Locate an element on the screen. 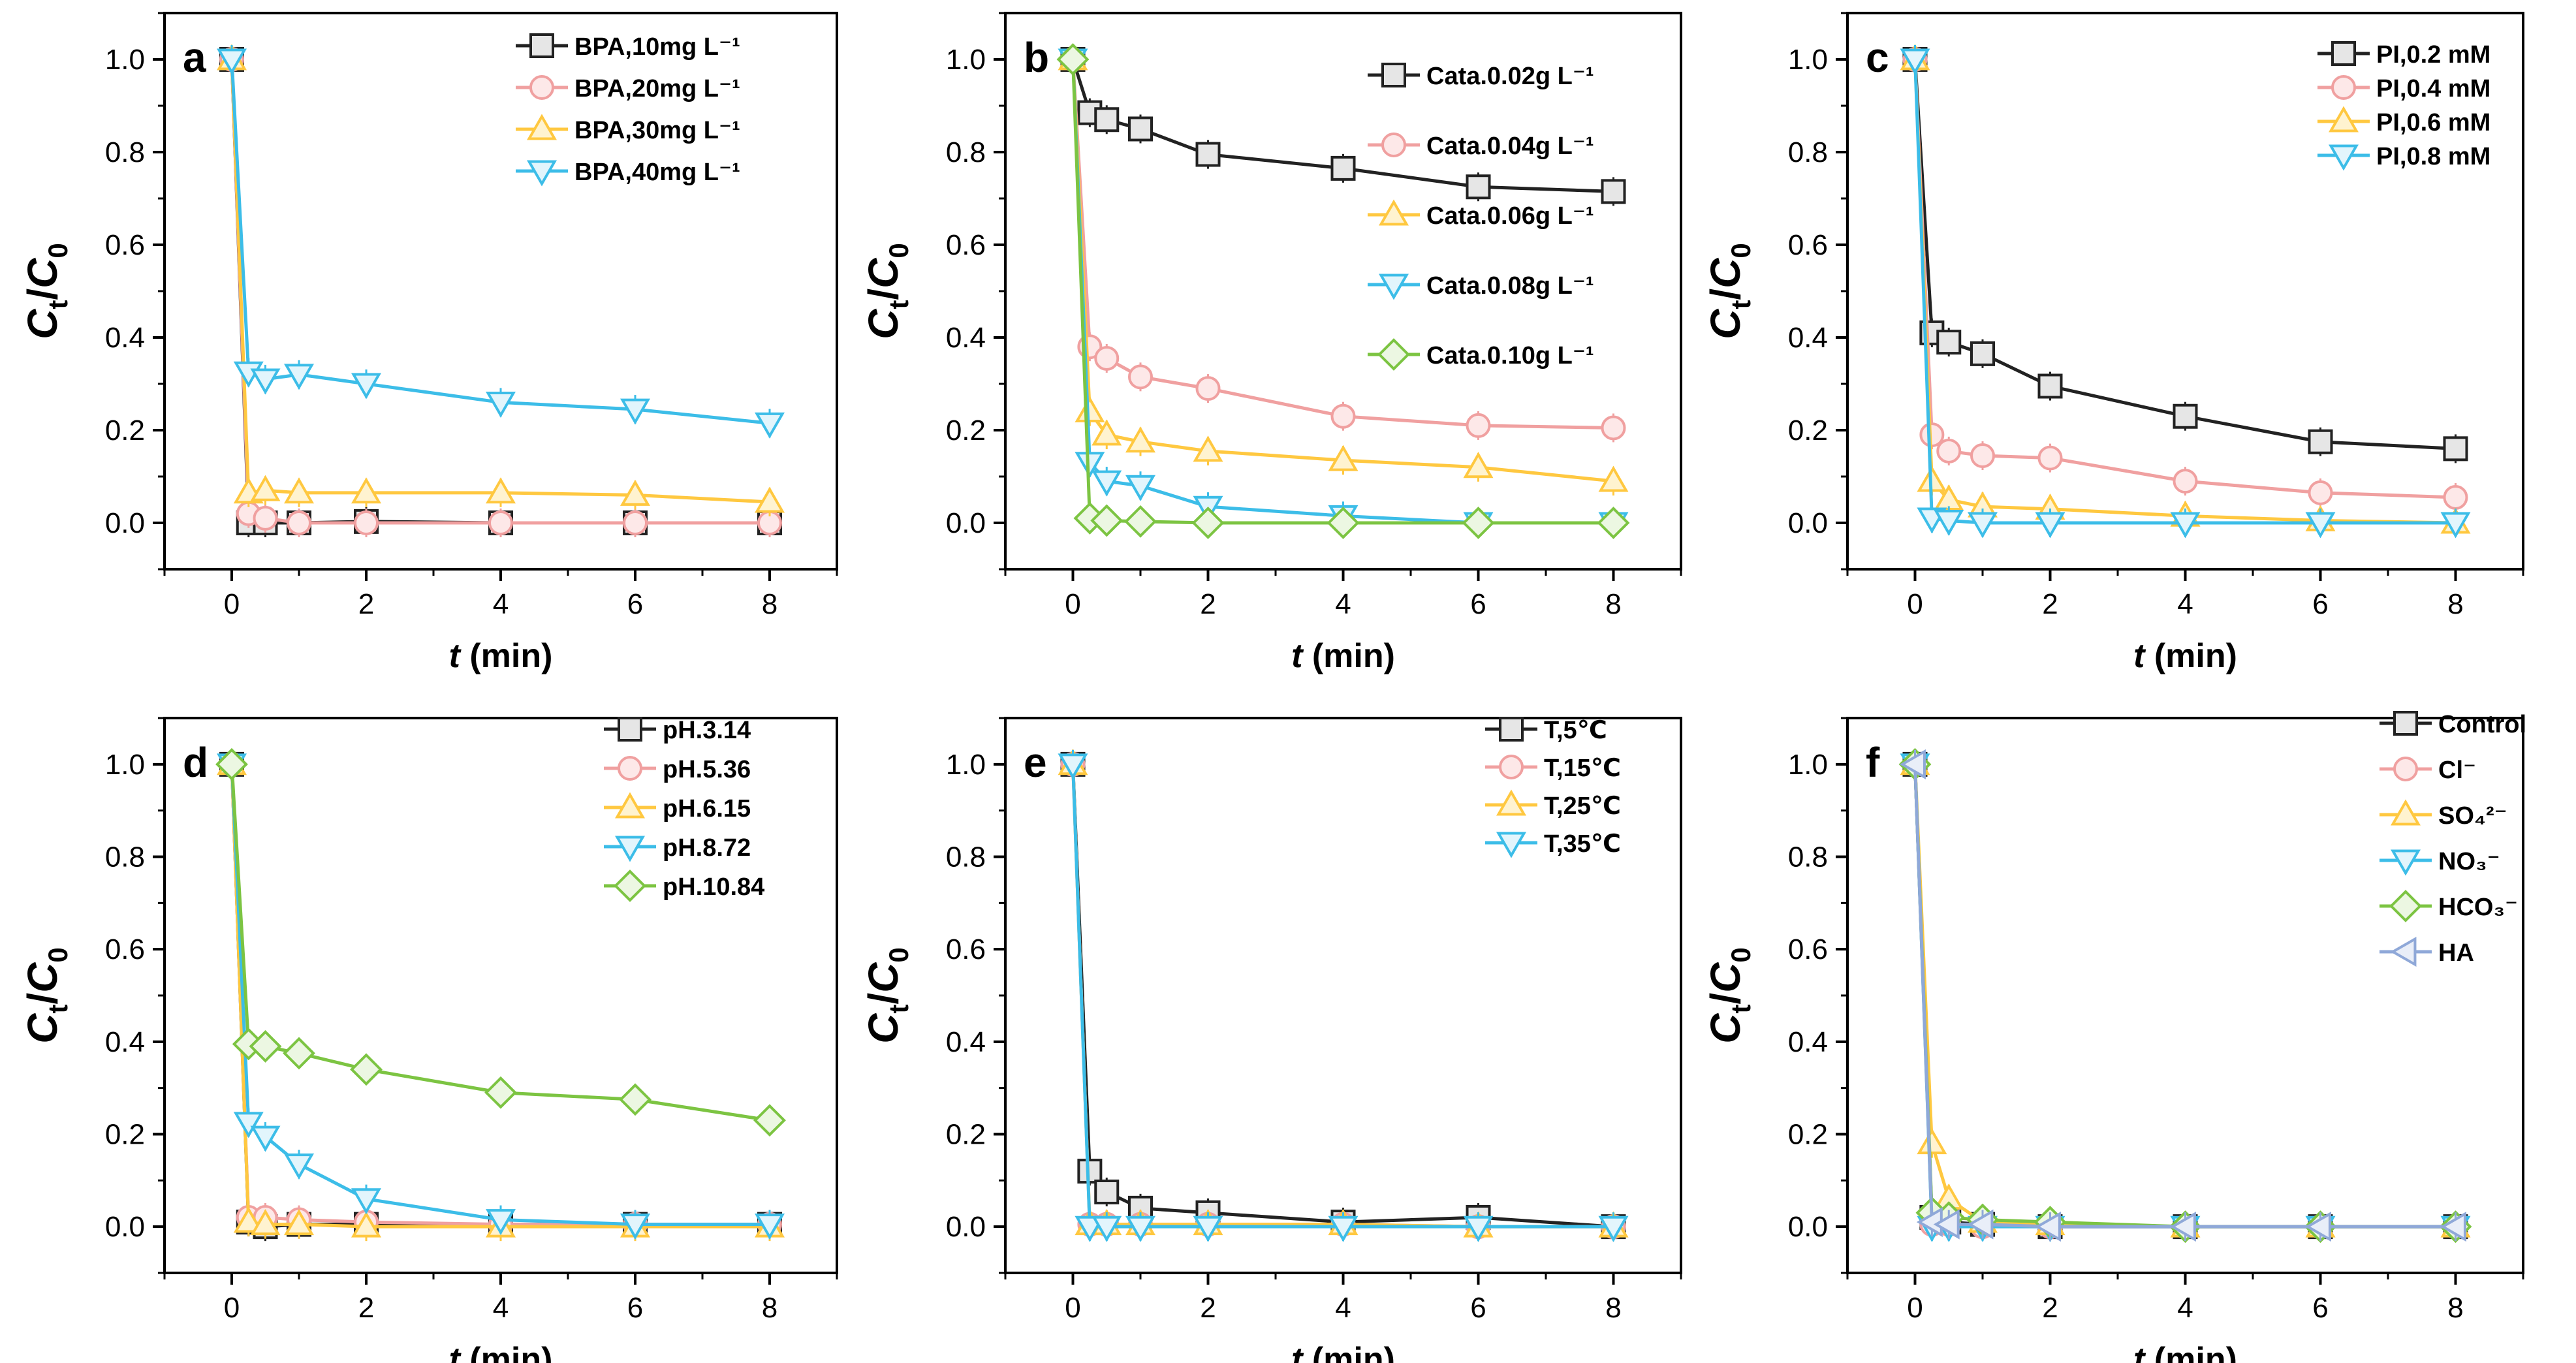 The height and width of the screenshot is (1363, 2576). legend-label: Cata.0.10g L⁻¹ is located at coordinates (1510, 356).